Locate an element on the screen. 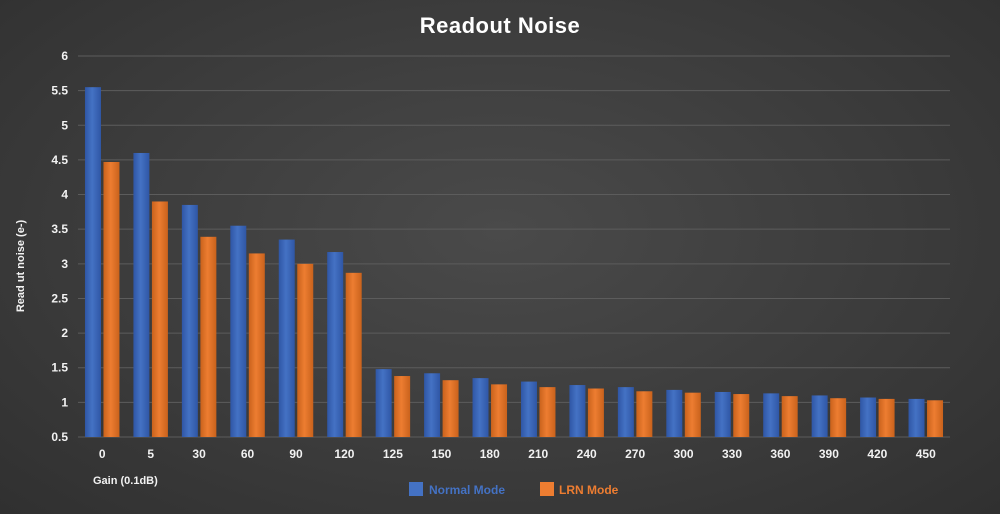 The height and width of the screenshot is (514, 1000). y-tick-label: 3 is located at coordinates (64, 264).